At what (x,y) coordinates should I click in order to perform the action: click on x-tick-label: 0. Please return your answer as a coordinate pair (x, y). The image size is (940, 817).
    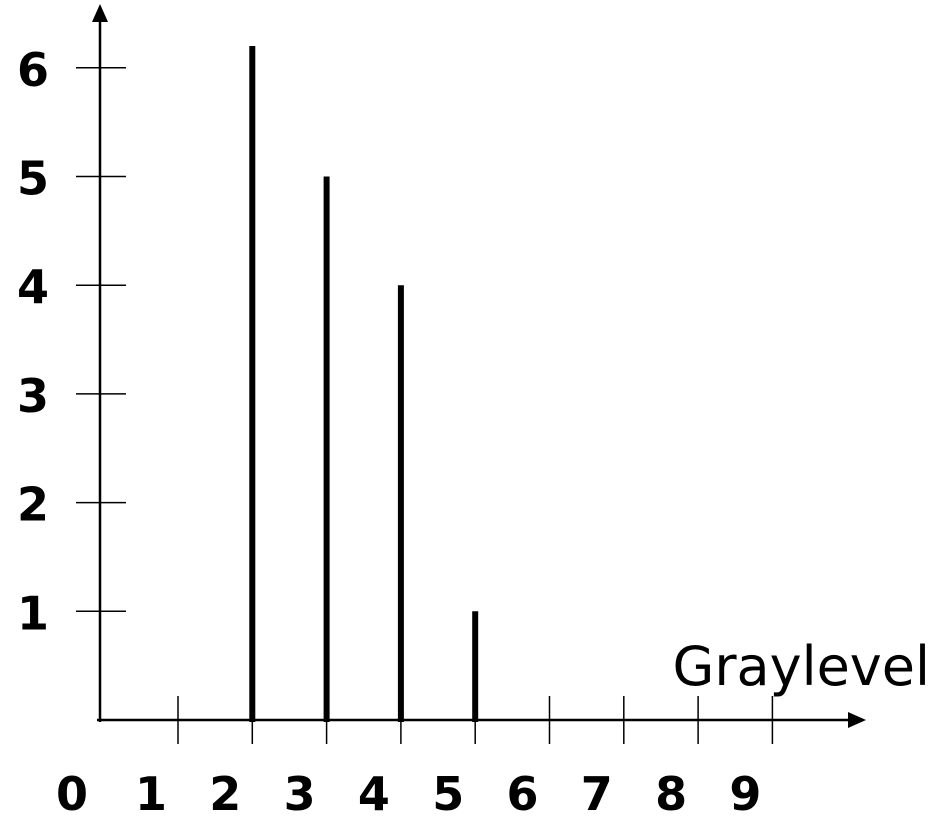
    Looking at the image, I should click on (72, 792).